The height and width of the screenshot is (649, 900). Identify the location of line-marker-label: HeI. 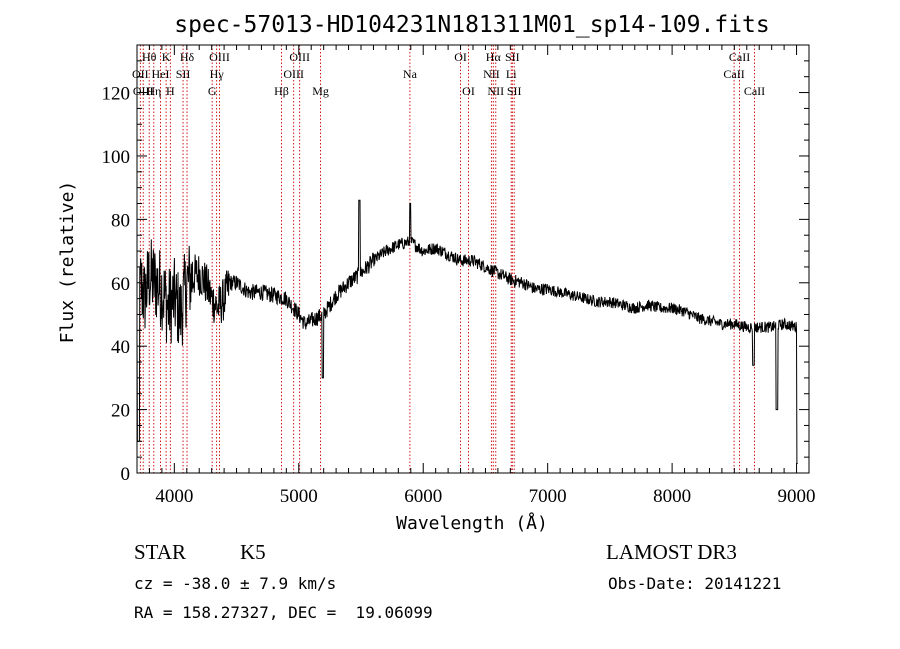
(161, 74).